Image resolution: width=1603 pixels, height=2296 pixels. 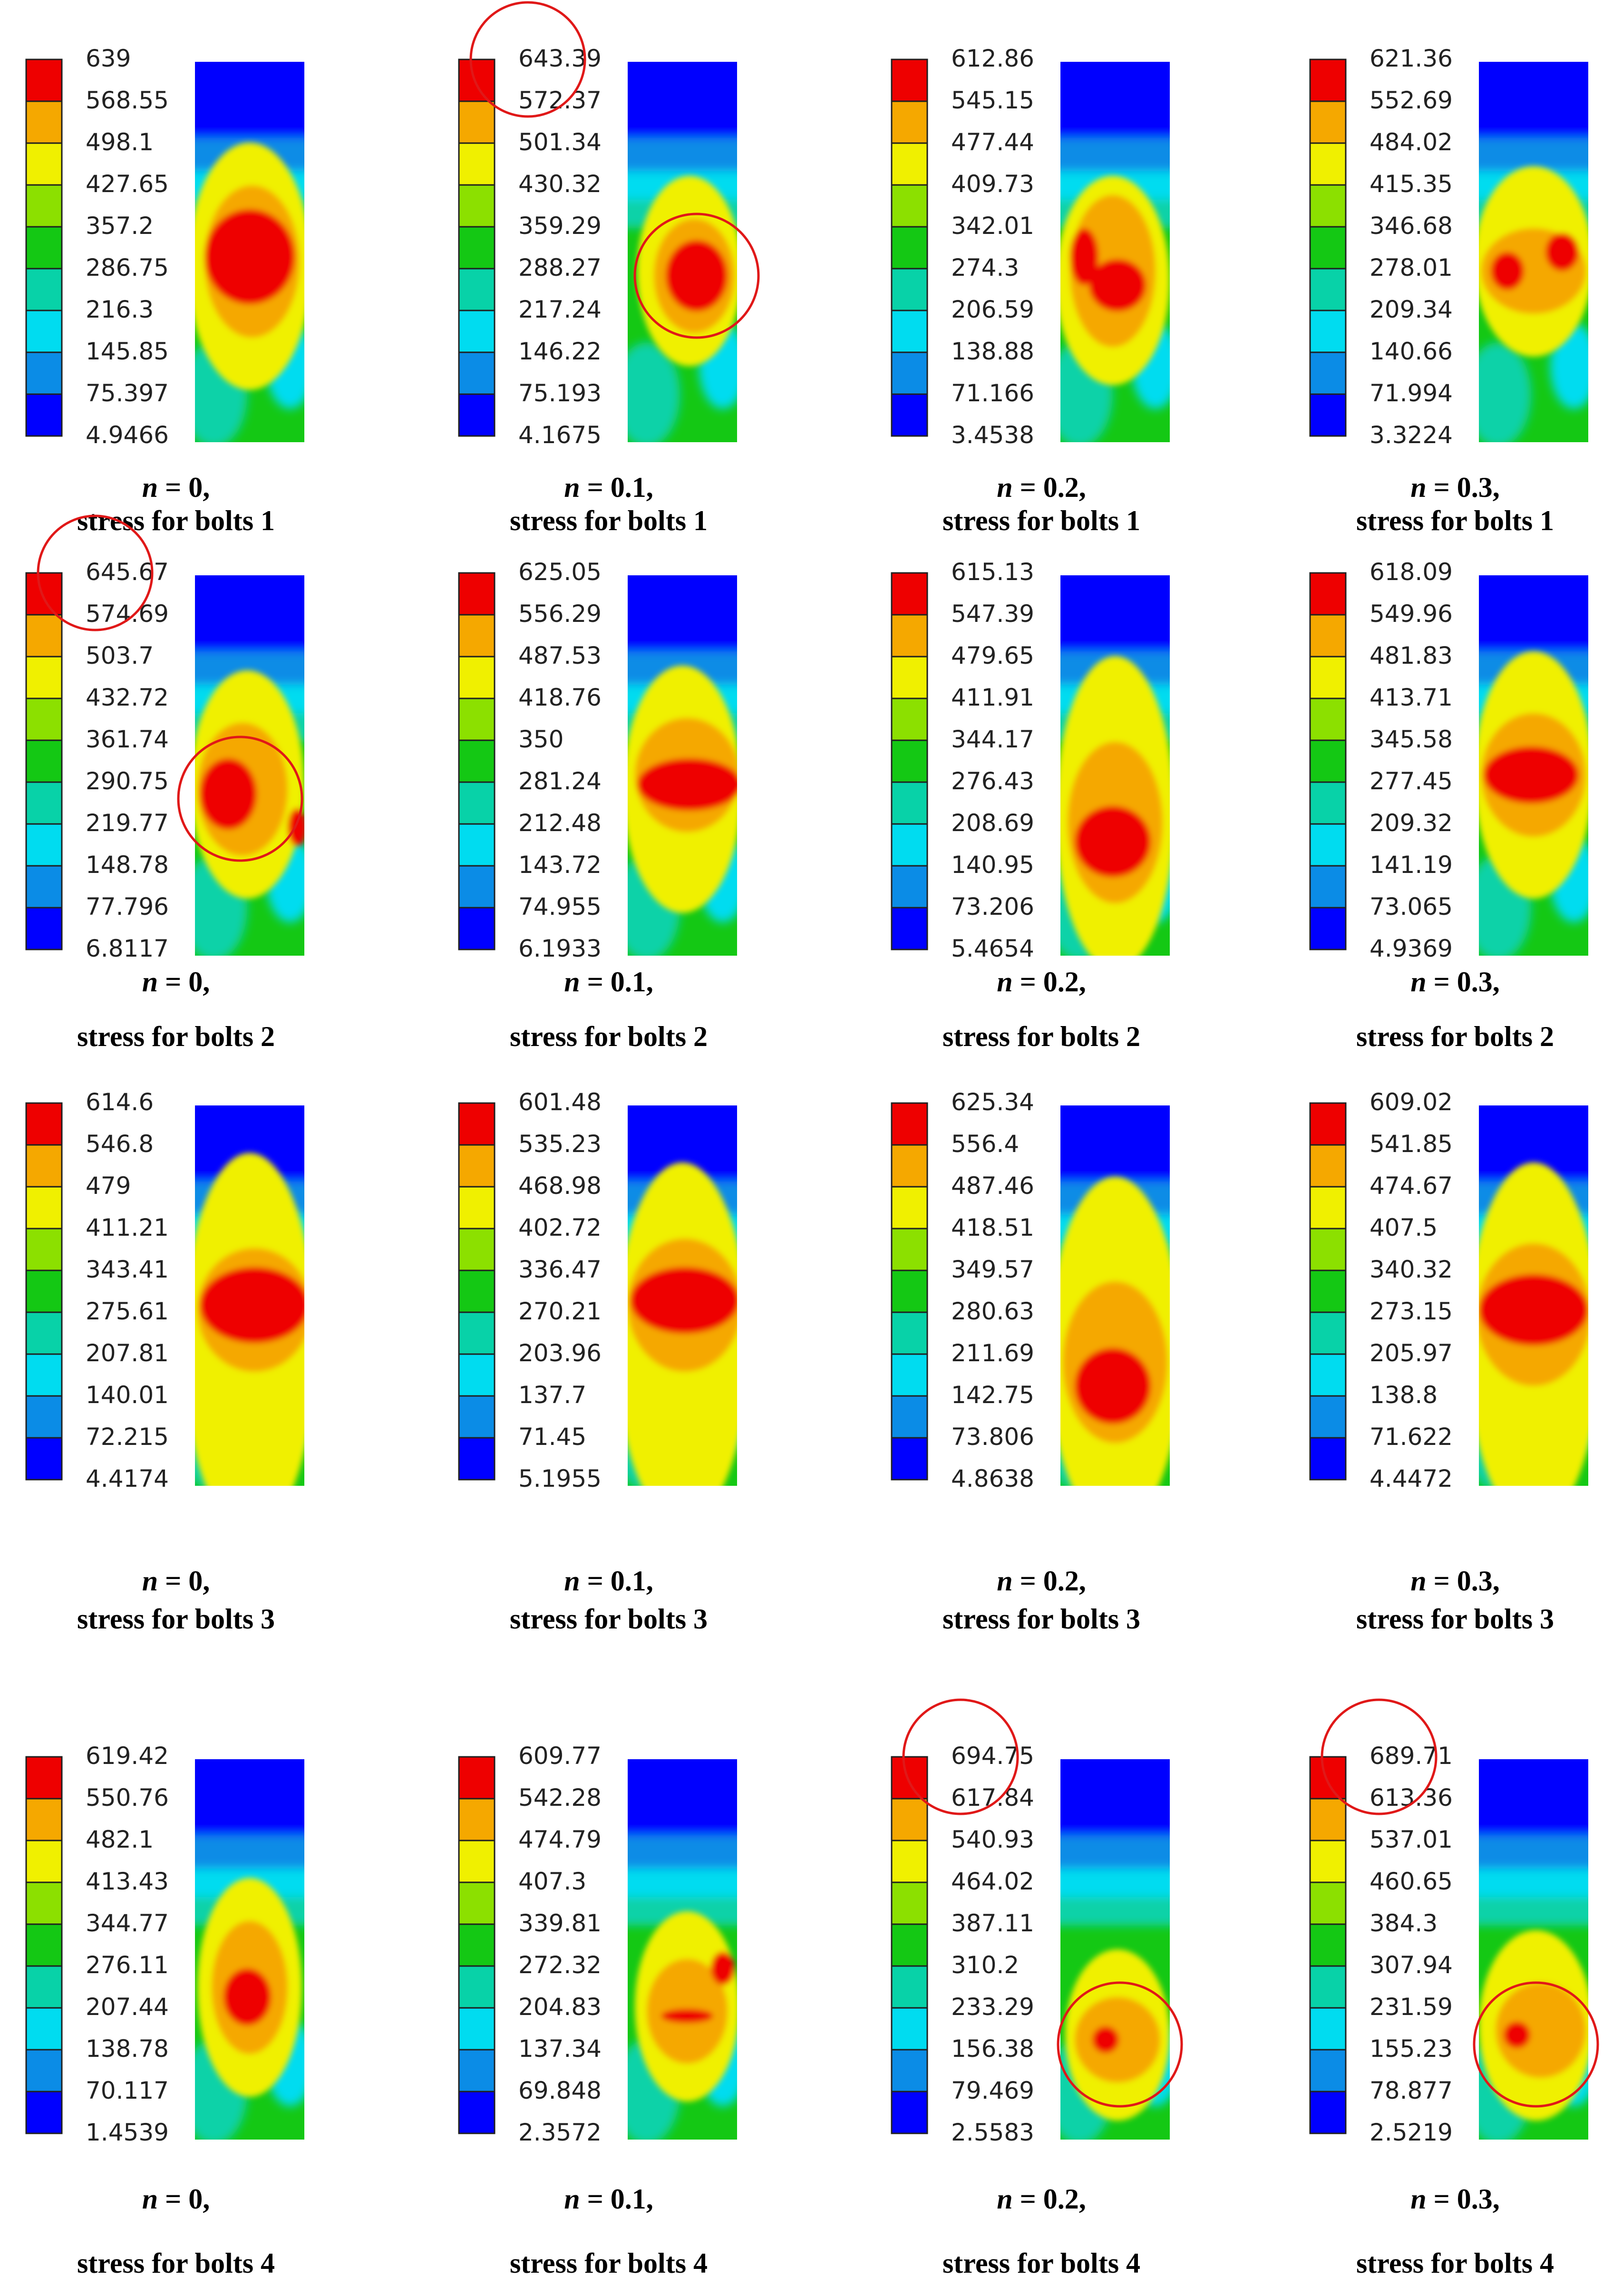 What do you see at coordinates (1411, 1756) in the screenshot?
I see `legend-value: 689.71` at bounding box center [1411, 1756].